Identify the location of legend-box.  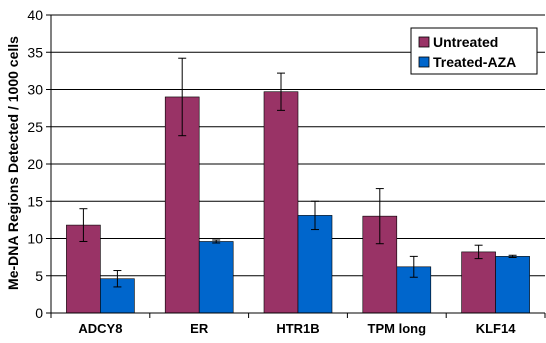
(474, 51).